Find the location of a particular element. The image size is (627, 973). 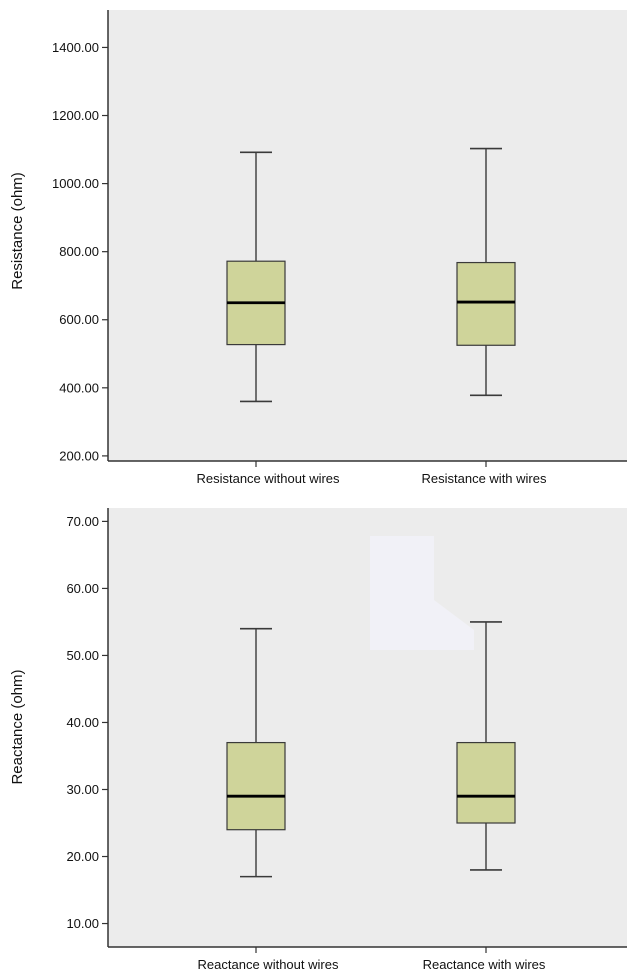

y-tick-label: 50.00 is located at coordinates (82, 655).